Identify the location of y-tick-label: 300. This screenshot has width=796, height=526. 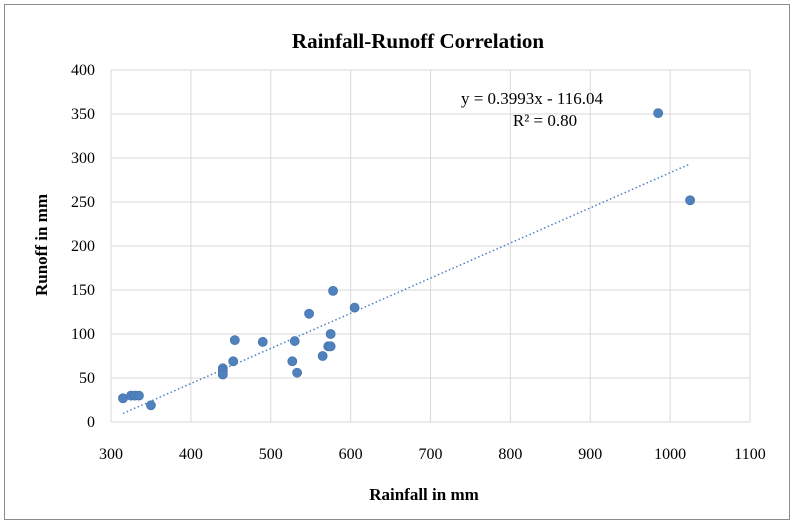
(83, 158).